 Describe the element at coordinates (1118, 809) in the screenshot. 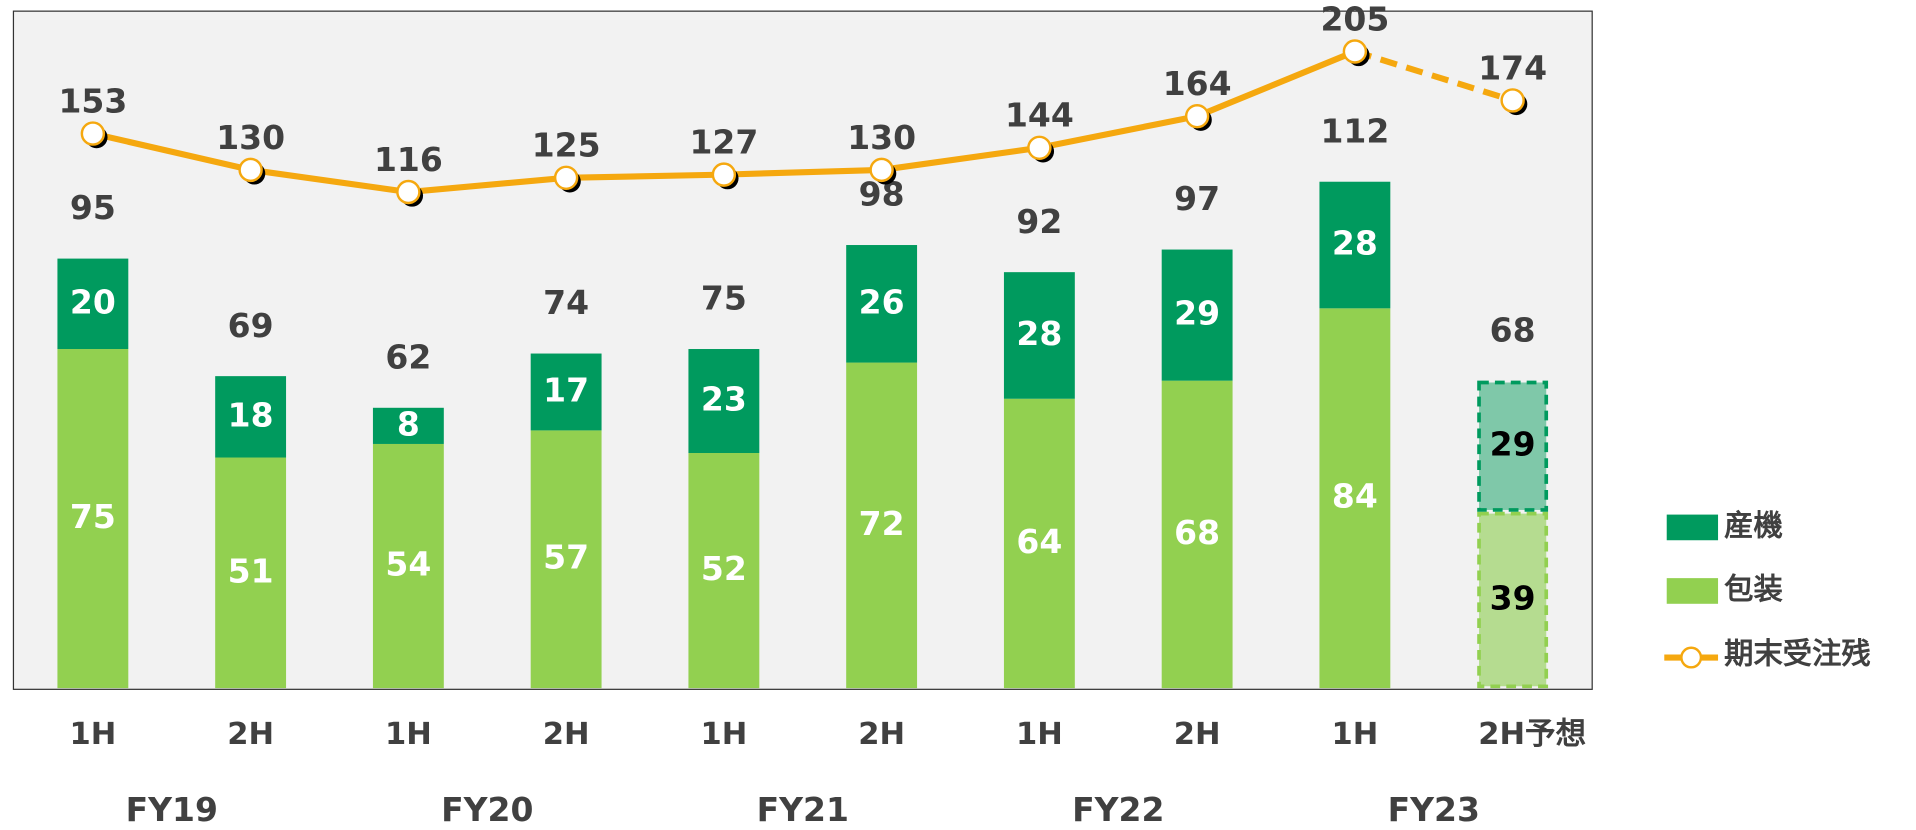

I see `group-label: FY22` at that location.